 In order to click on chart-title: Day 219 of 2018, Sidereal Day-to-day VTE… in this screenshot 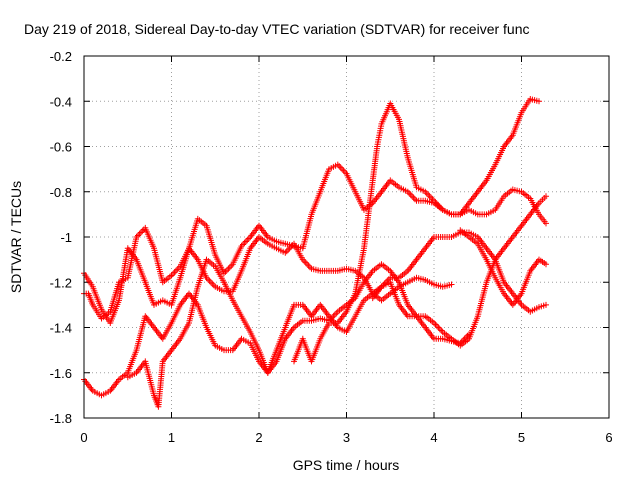, I will do `click(277, 29)`.